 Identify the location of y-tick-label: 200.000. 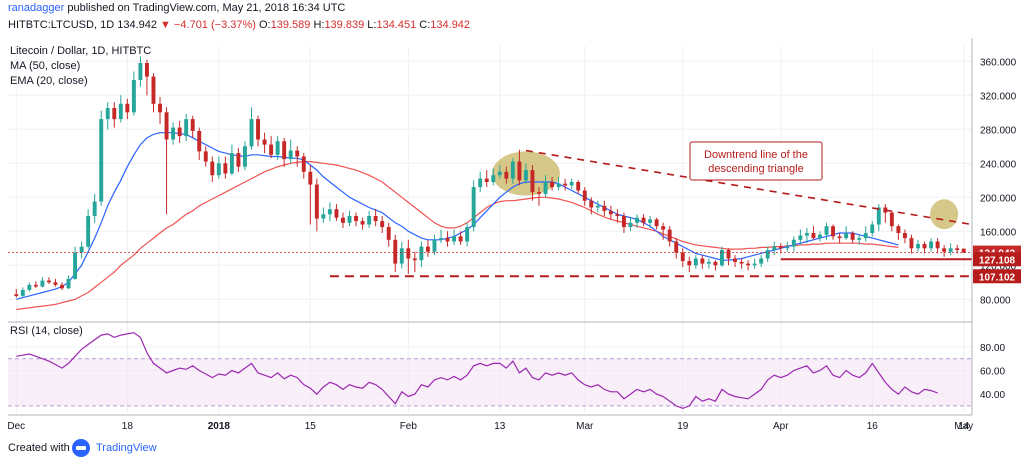
(998, 198).